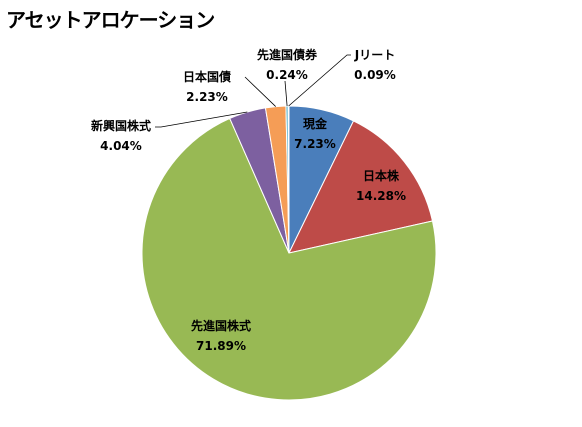 The height and width of the screenshot is (427, 582). I want to click on slice-label: 現金, so click(315, 123).